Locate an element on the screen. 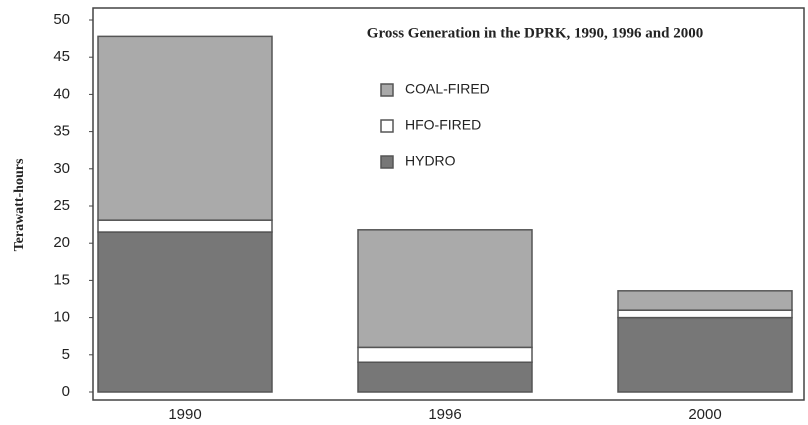 The width and height of the screenshot is (808, 425). y-tick-label: 45 is located at coordinates (61, 56).